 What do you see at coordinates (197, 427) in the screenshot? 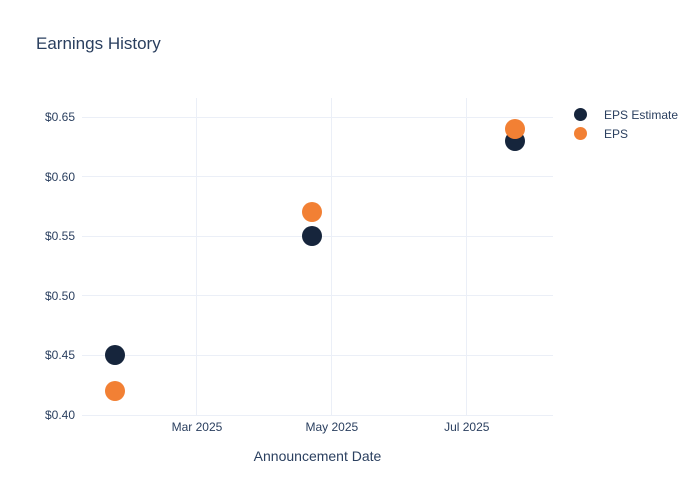
I see `x-tick-label: Mar 2025` at bounding box center [197, 427].